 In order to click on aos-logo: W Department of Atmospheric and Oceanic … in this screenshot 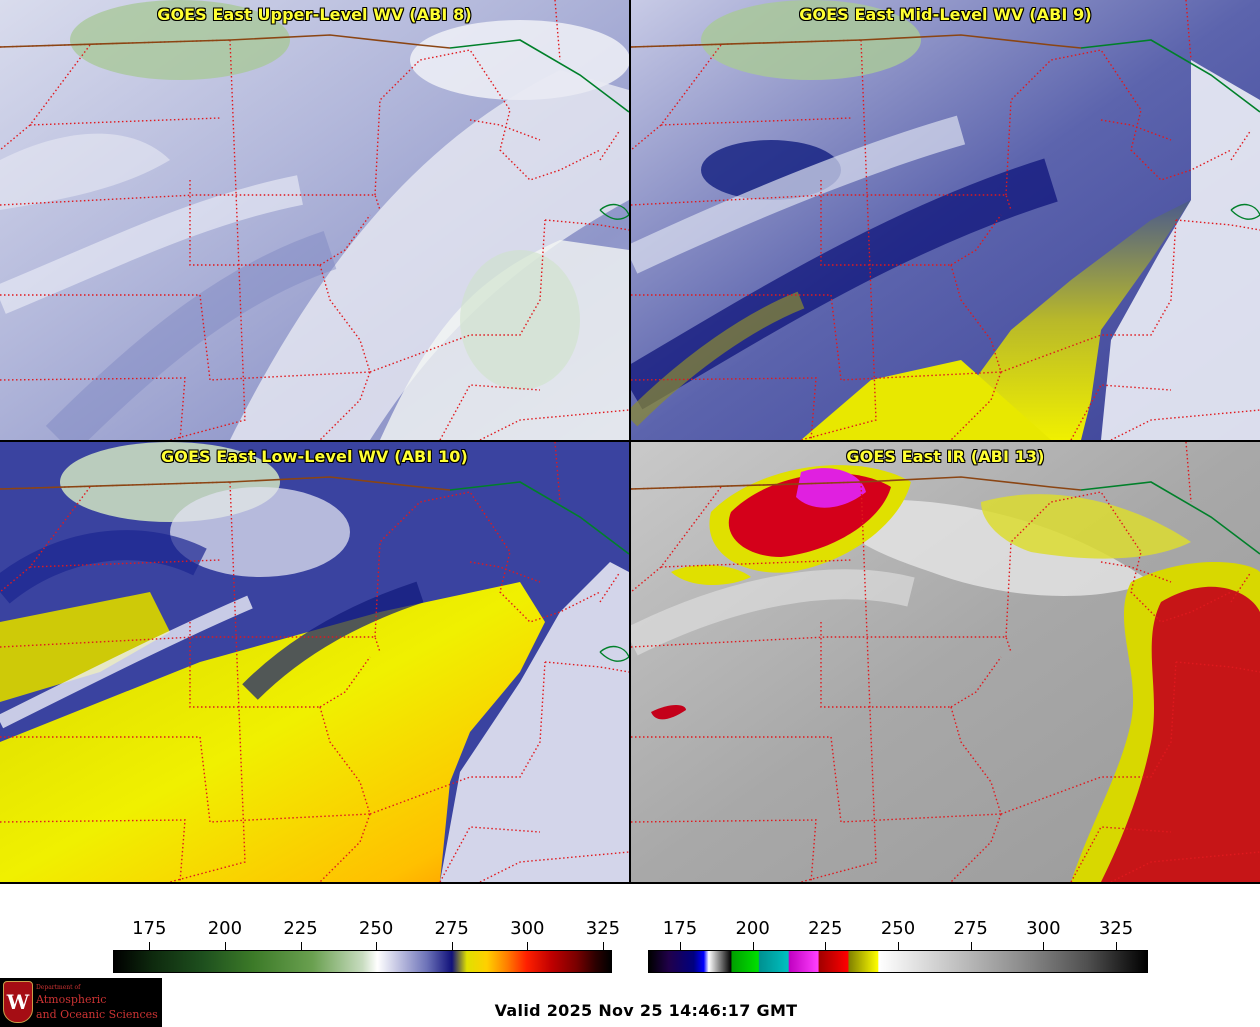, I will do `click(81, 1002)`.